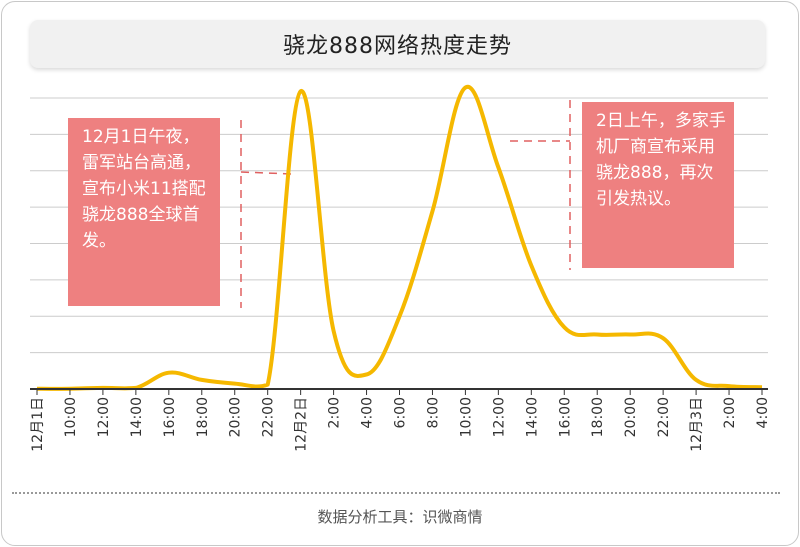 This screenshot has width=800, height=547. What do you see at coordinates (658, 185) in the screenshot?
I see `annotation-right: 2日上午，多家手机厂商宣布采用骁龙888，再次引发热议。` at bounding box center [658, 185].